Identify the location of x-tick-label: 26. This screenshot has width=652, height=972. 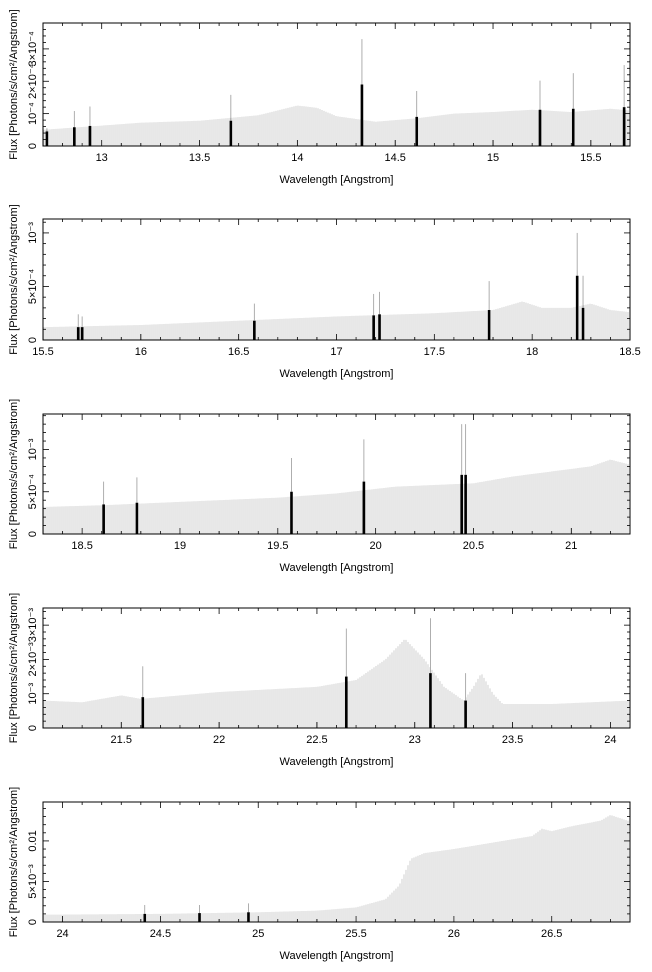
(454, 934).